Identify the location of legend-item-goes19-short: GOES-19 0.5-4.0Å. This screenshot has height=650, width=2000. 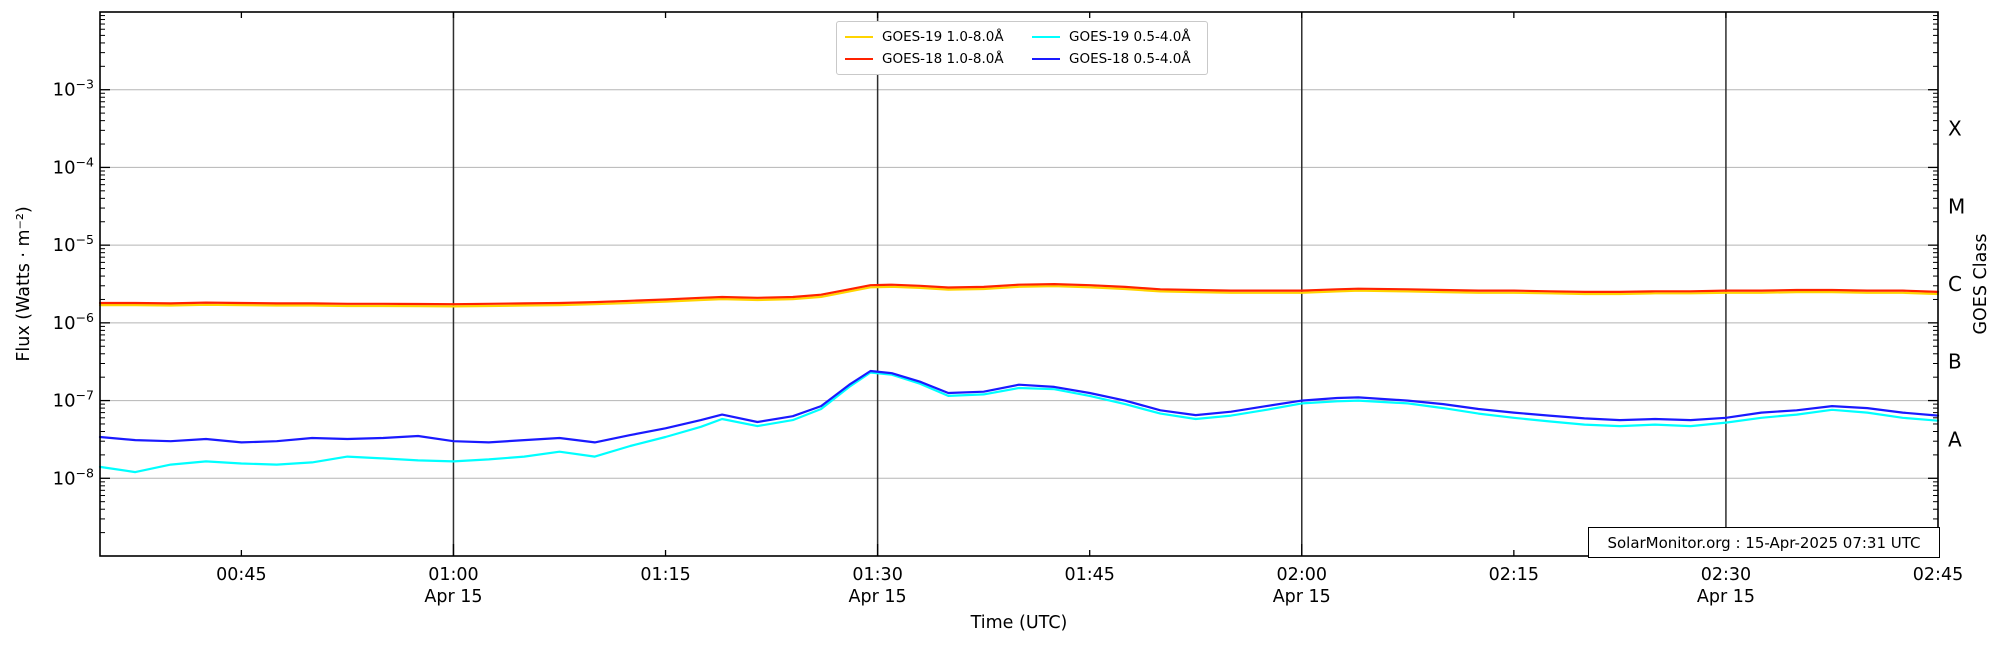
(1114, 37).